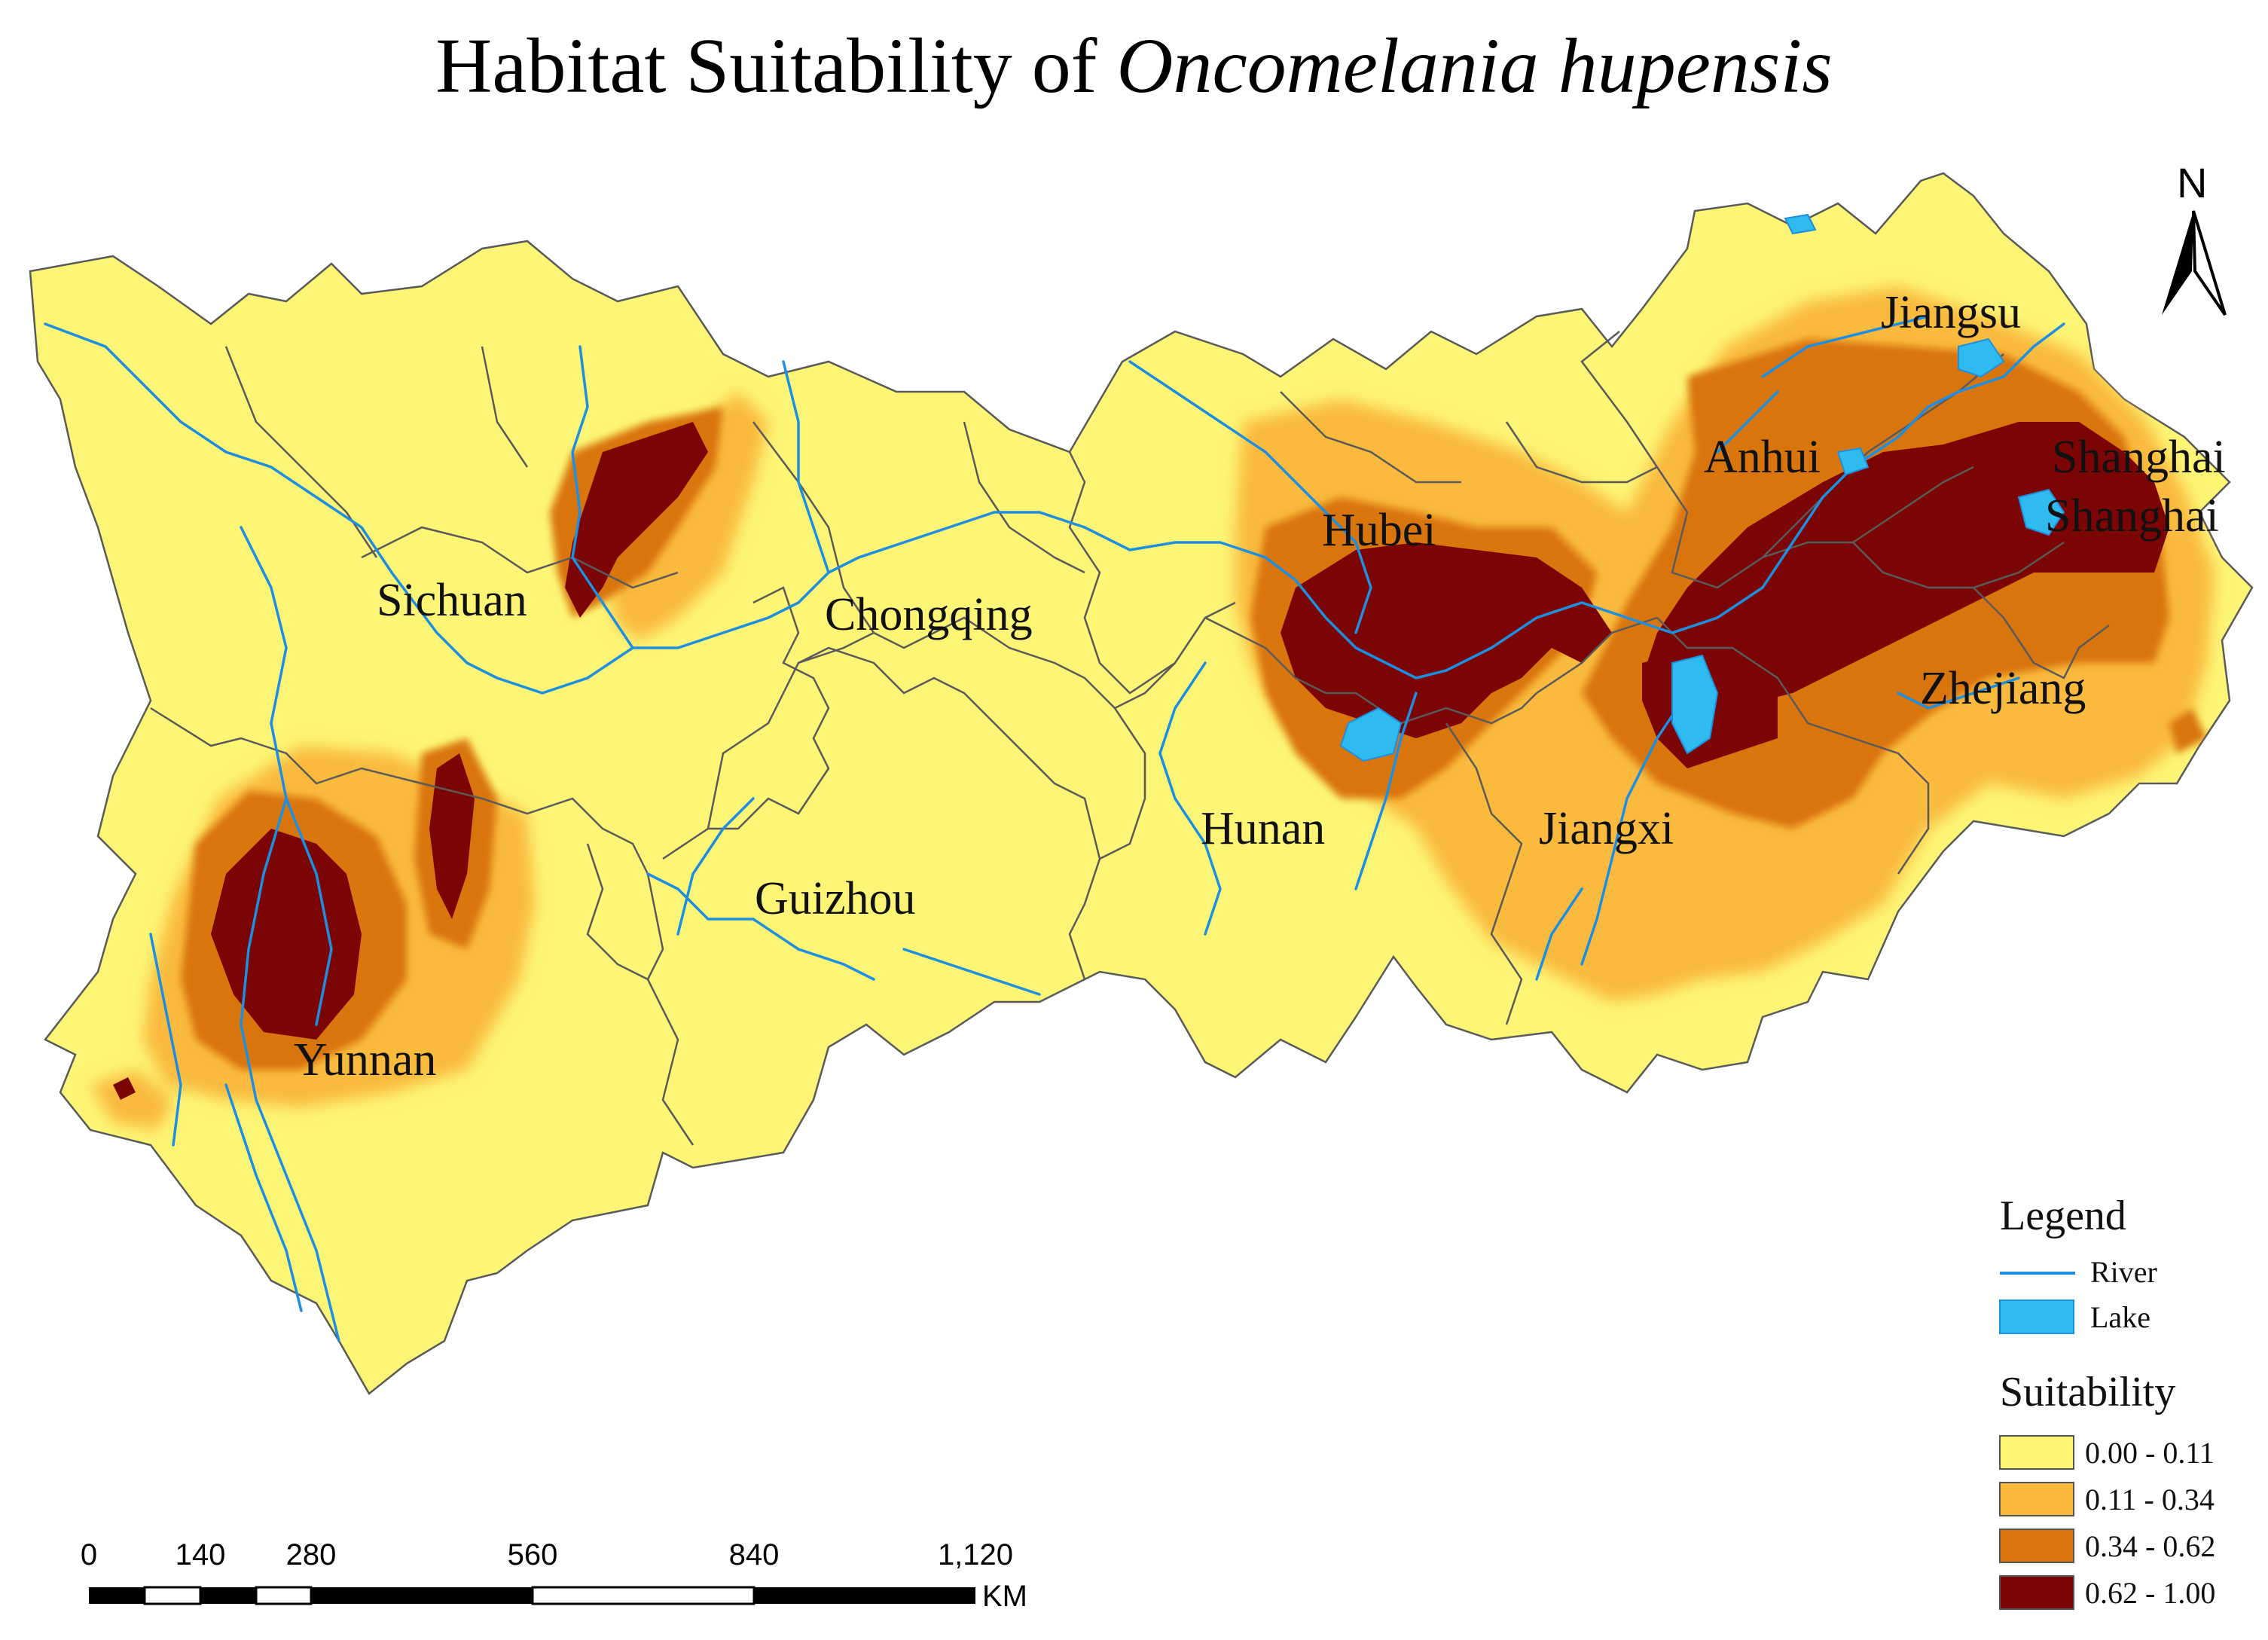 The image size is (2268, 1640). I want to click on scale-bar: 0 140 280 560 840 1,120 KM, so click(554, 1575).